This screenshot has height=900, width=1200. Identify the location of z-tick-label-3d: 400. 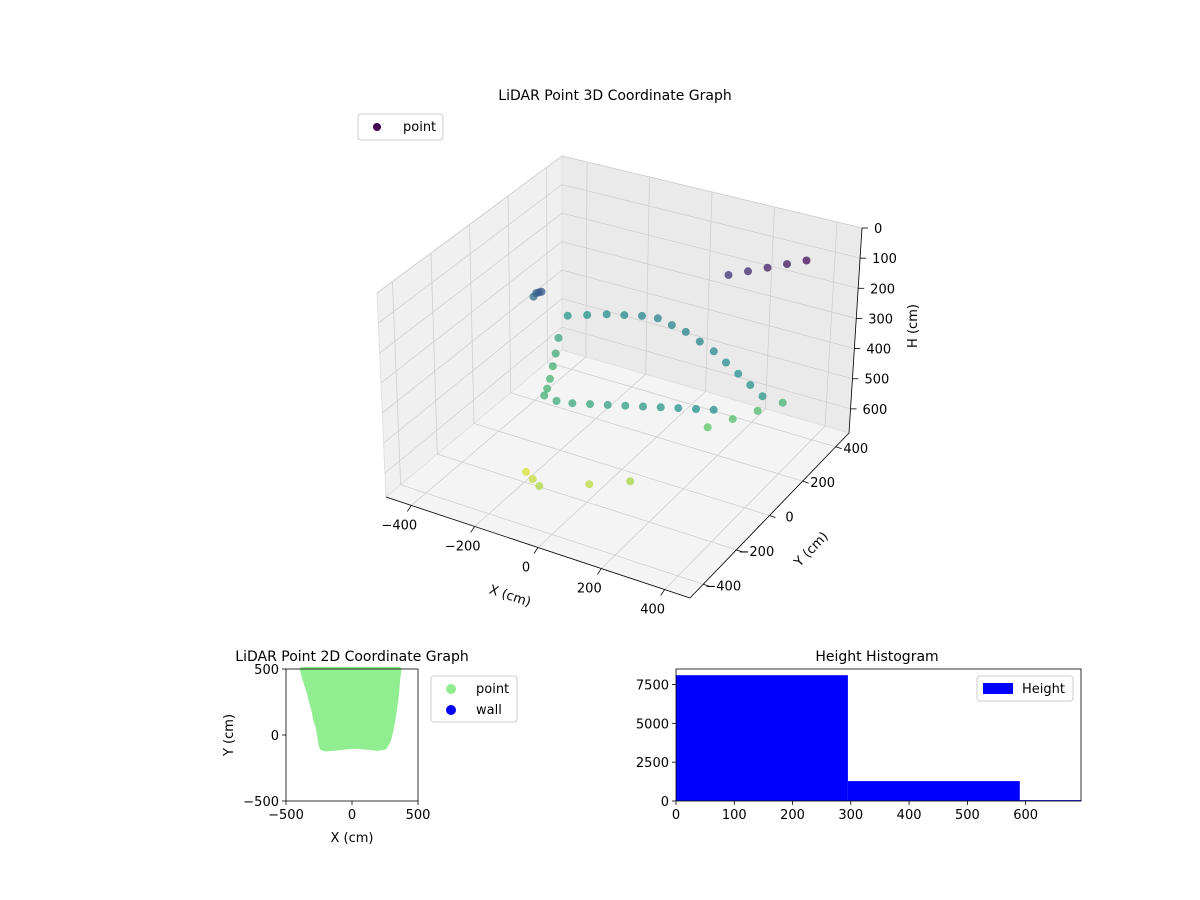
(878, 350).